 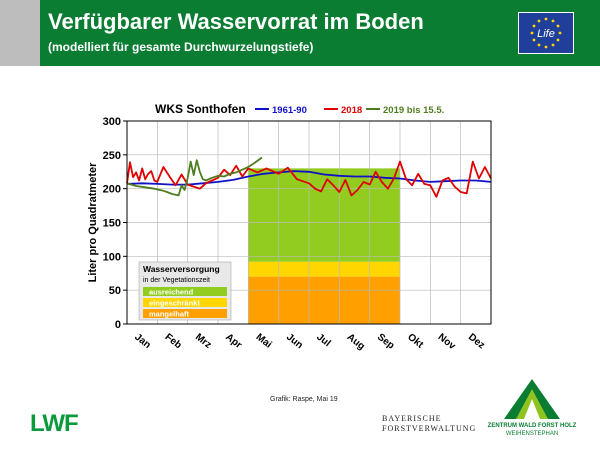 I want to click on veg-legend-label-2: mangelhaft, so click(x=169, y=314).